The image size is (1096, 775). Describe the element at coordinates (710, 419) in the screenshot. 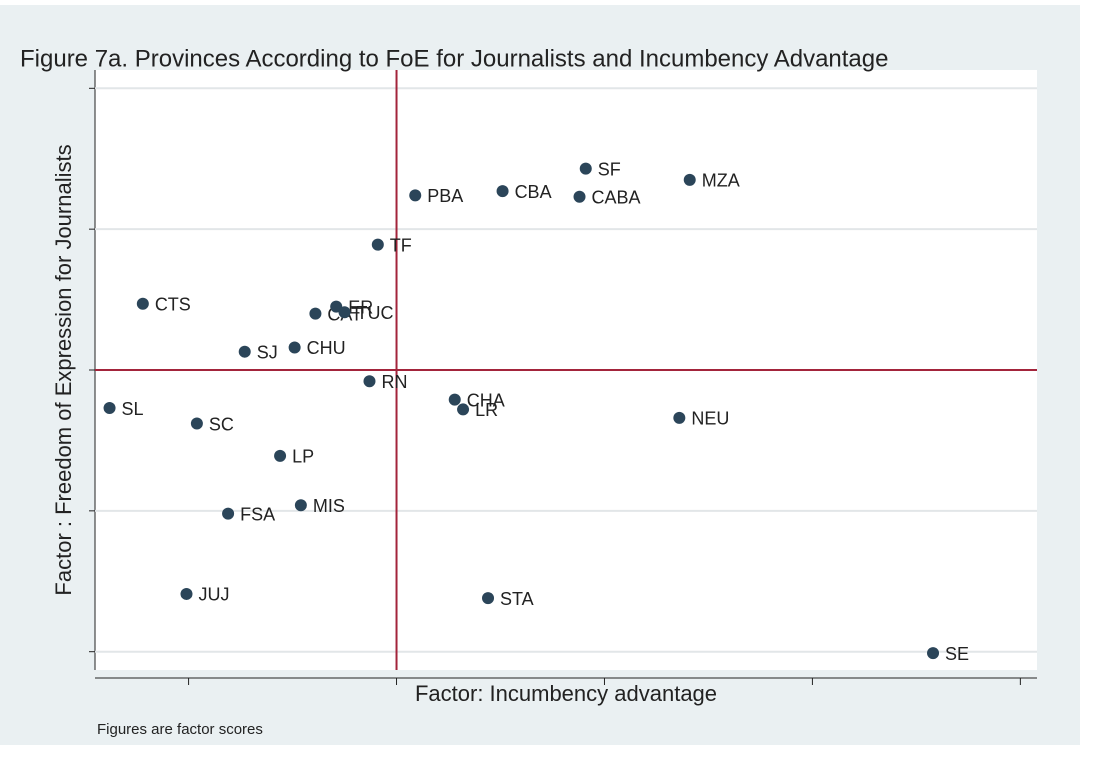

I see `point-label: NEU` at that location.